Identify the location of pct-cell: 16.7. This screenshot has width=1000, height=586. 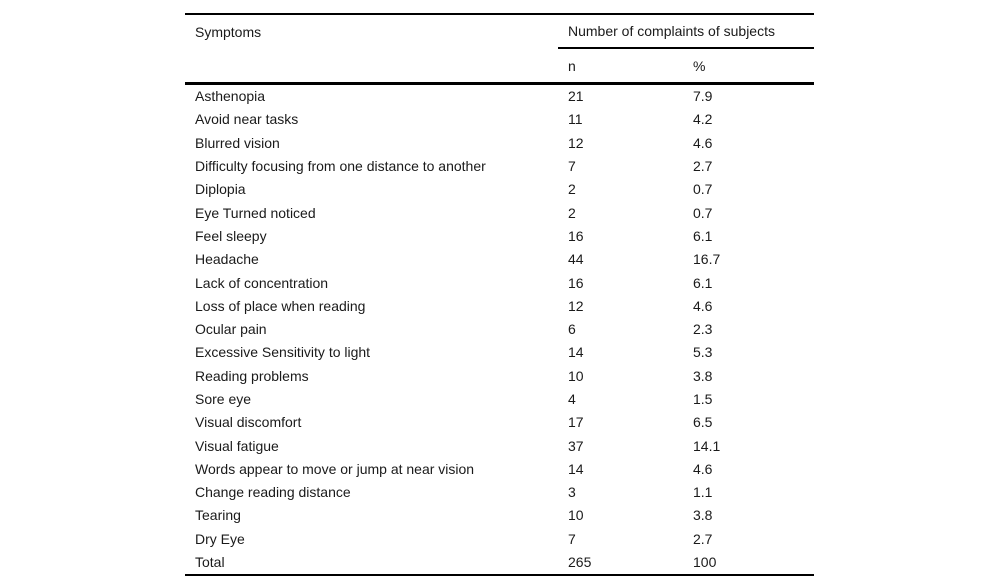
(707, 259).